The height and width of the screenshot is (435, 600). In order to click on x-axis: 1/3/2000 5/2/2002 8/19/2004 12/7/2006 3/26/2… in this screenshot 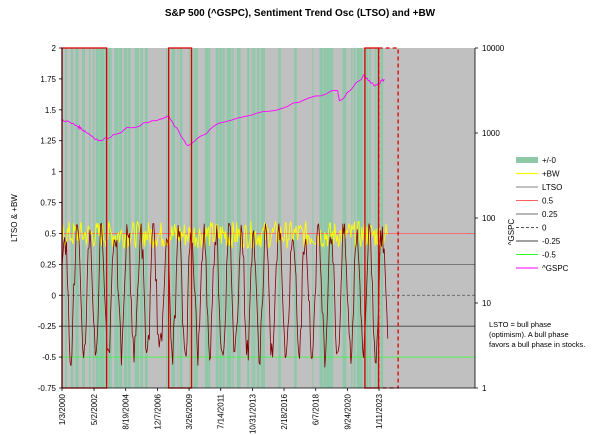, I will do `click(266, 410)`.